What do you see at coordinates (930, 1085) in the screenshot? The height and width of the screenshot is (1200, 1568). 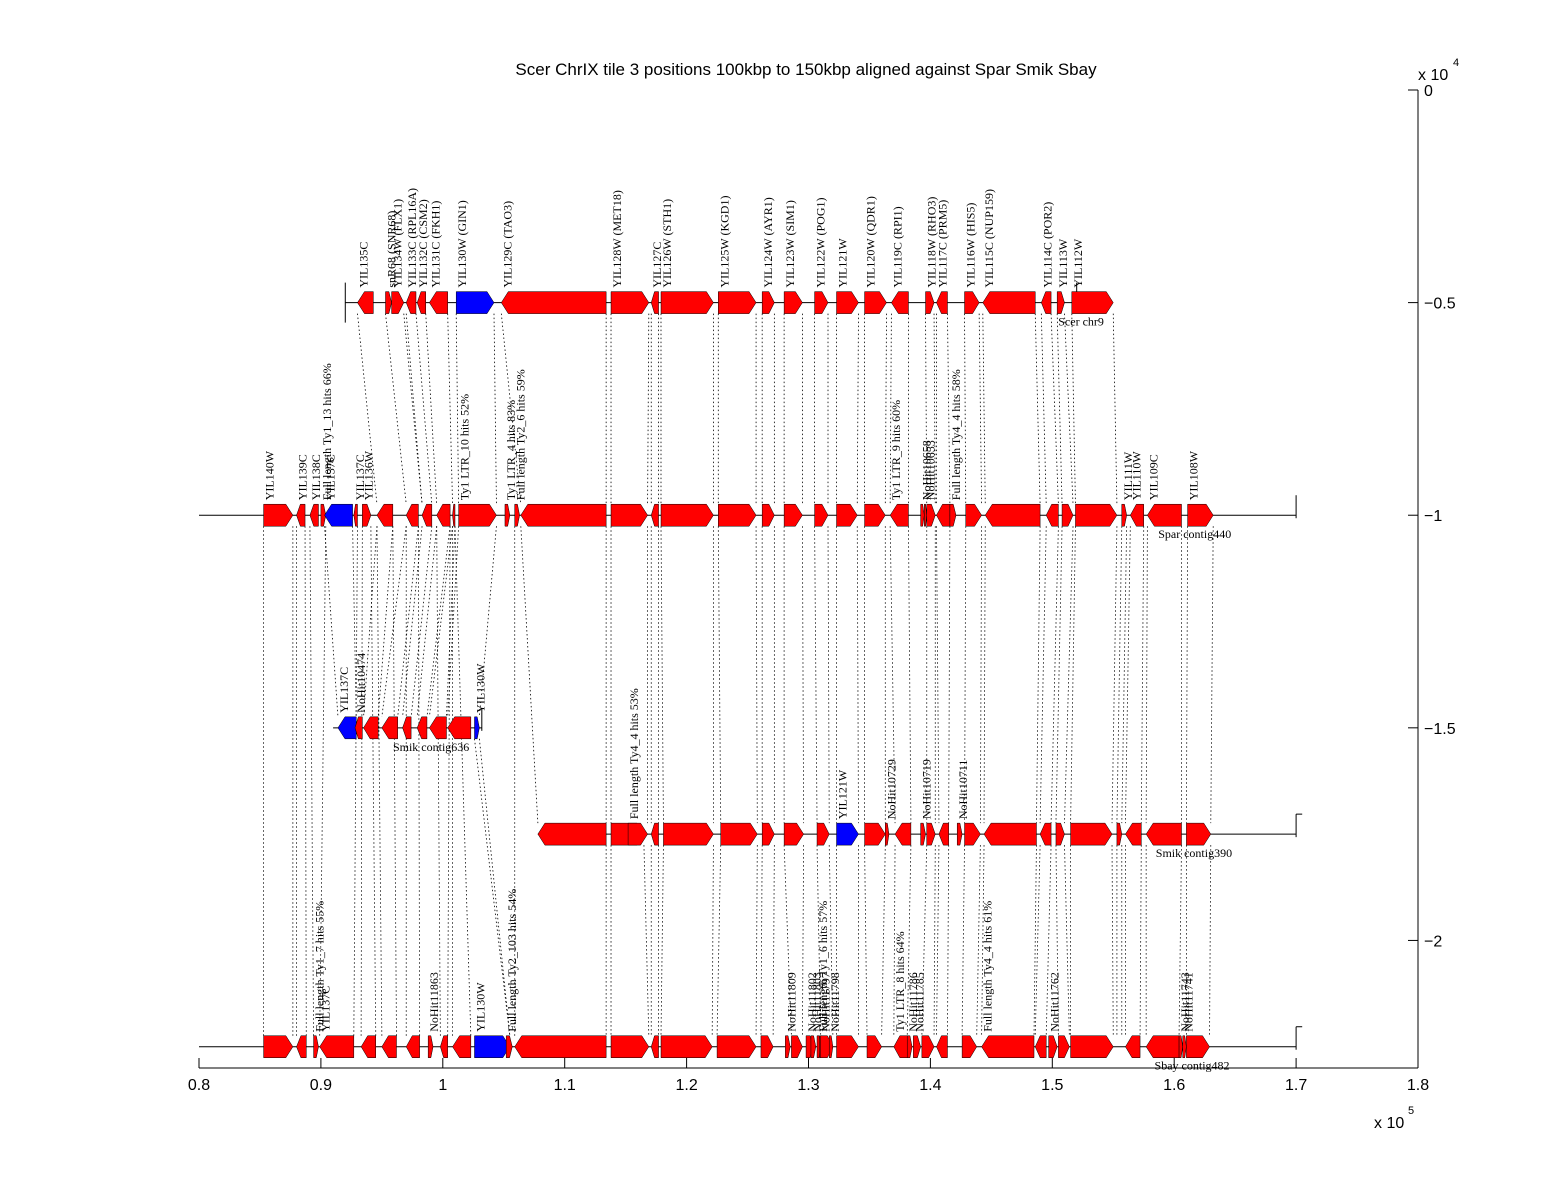 I see `x-tick-label: 1.4` at bounding box center [930, 1085].